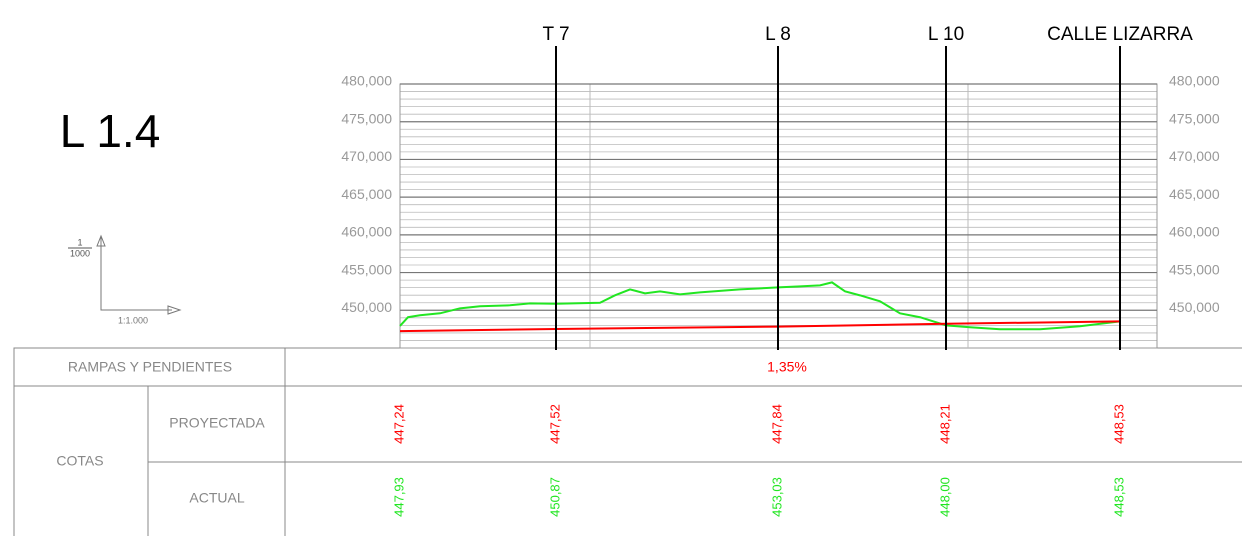  What do you see at coordinates (80, 253) in the screenshot?
I see `scale-den: 1000` at bounding box center [80, 253].